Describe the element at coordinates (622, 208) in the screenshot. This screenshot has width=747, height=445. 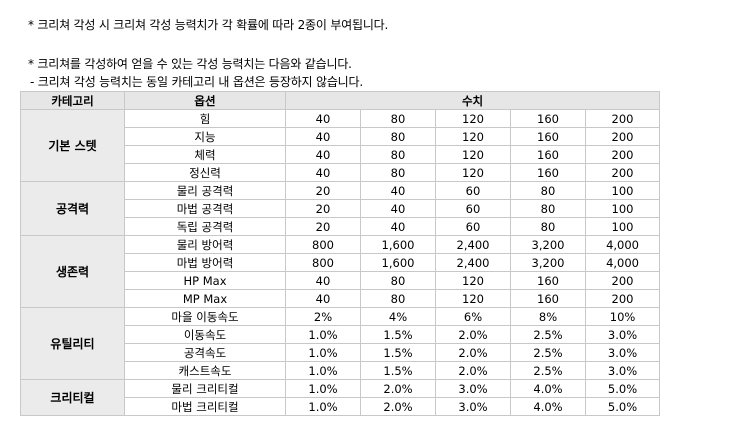
I see `value-cell: 100` at that location.